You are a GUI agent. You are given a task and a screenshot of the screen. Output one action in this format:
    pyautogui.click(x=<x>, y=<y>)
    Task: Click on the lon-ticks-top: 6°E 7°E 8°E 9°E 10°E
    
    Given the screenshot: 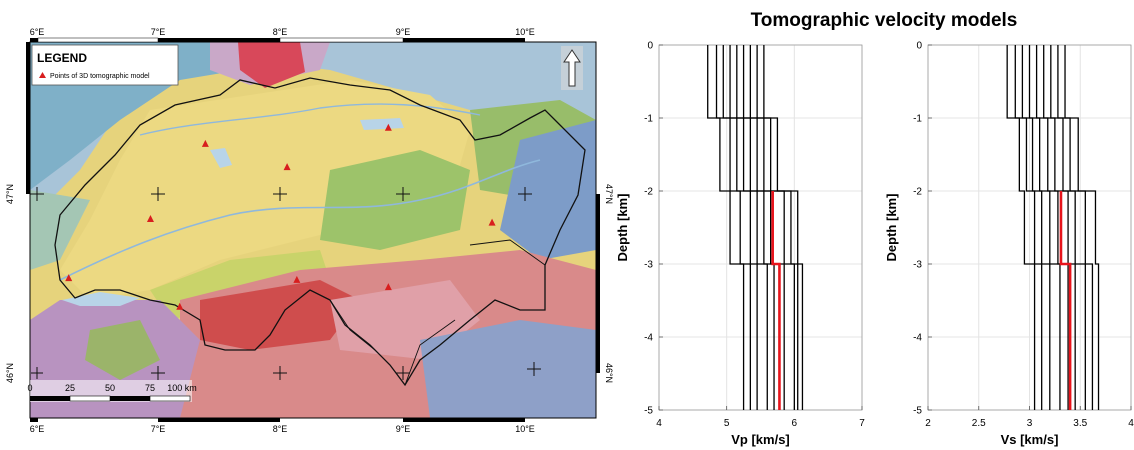 What is the action you would take?
    pyautogui.click(x=282, y=32)
    